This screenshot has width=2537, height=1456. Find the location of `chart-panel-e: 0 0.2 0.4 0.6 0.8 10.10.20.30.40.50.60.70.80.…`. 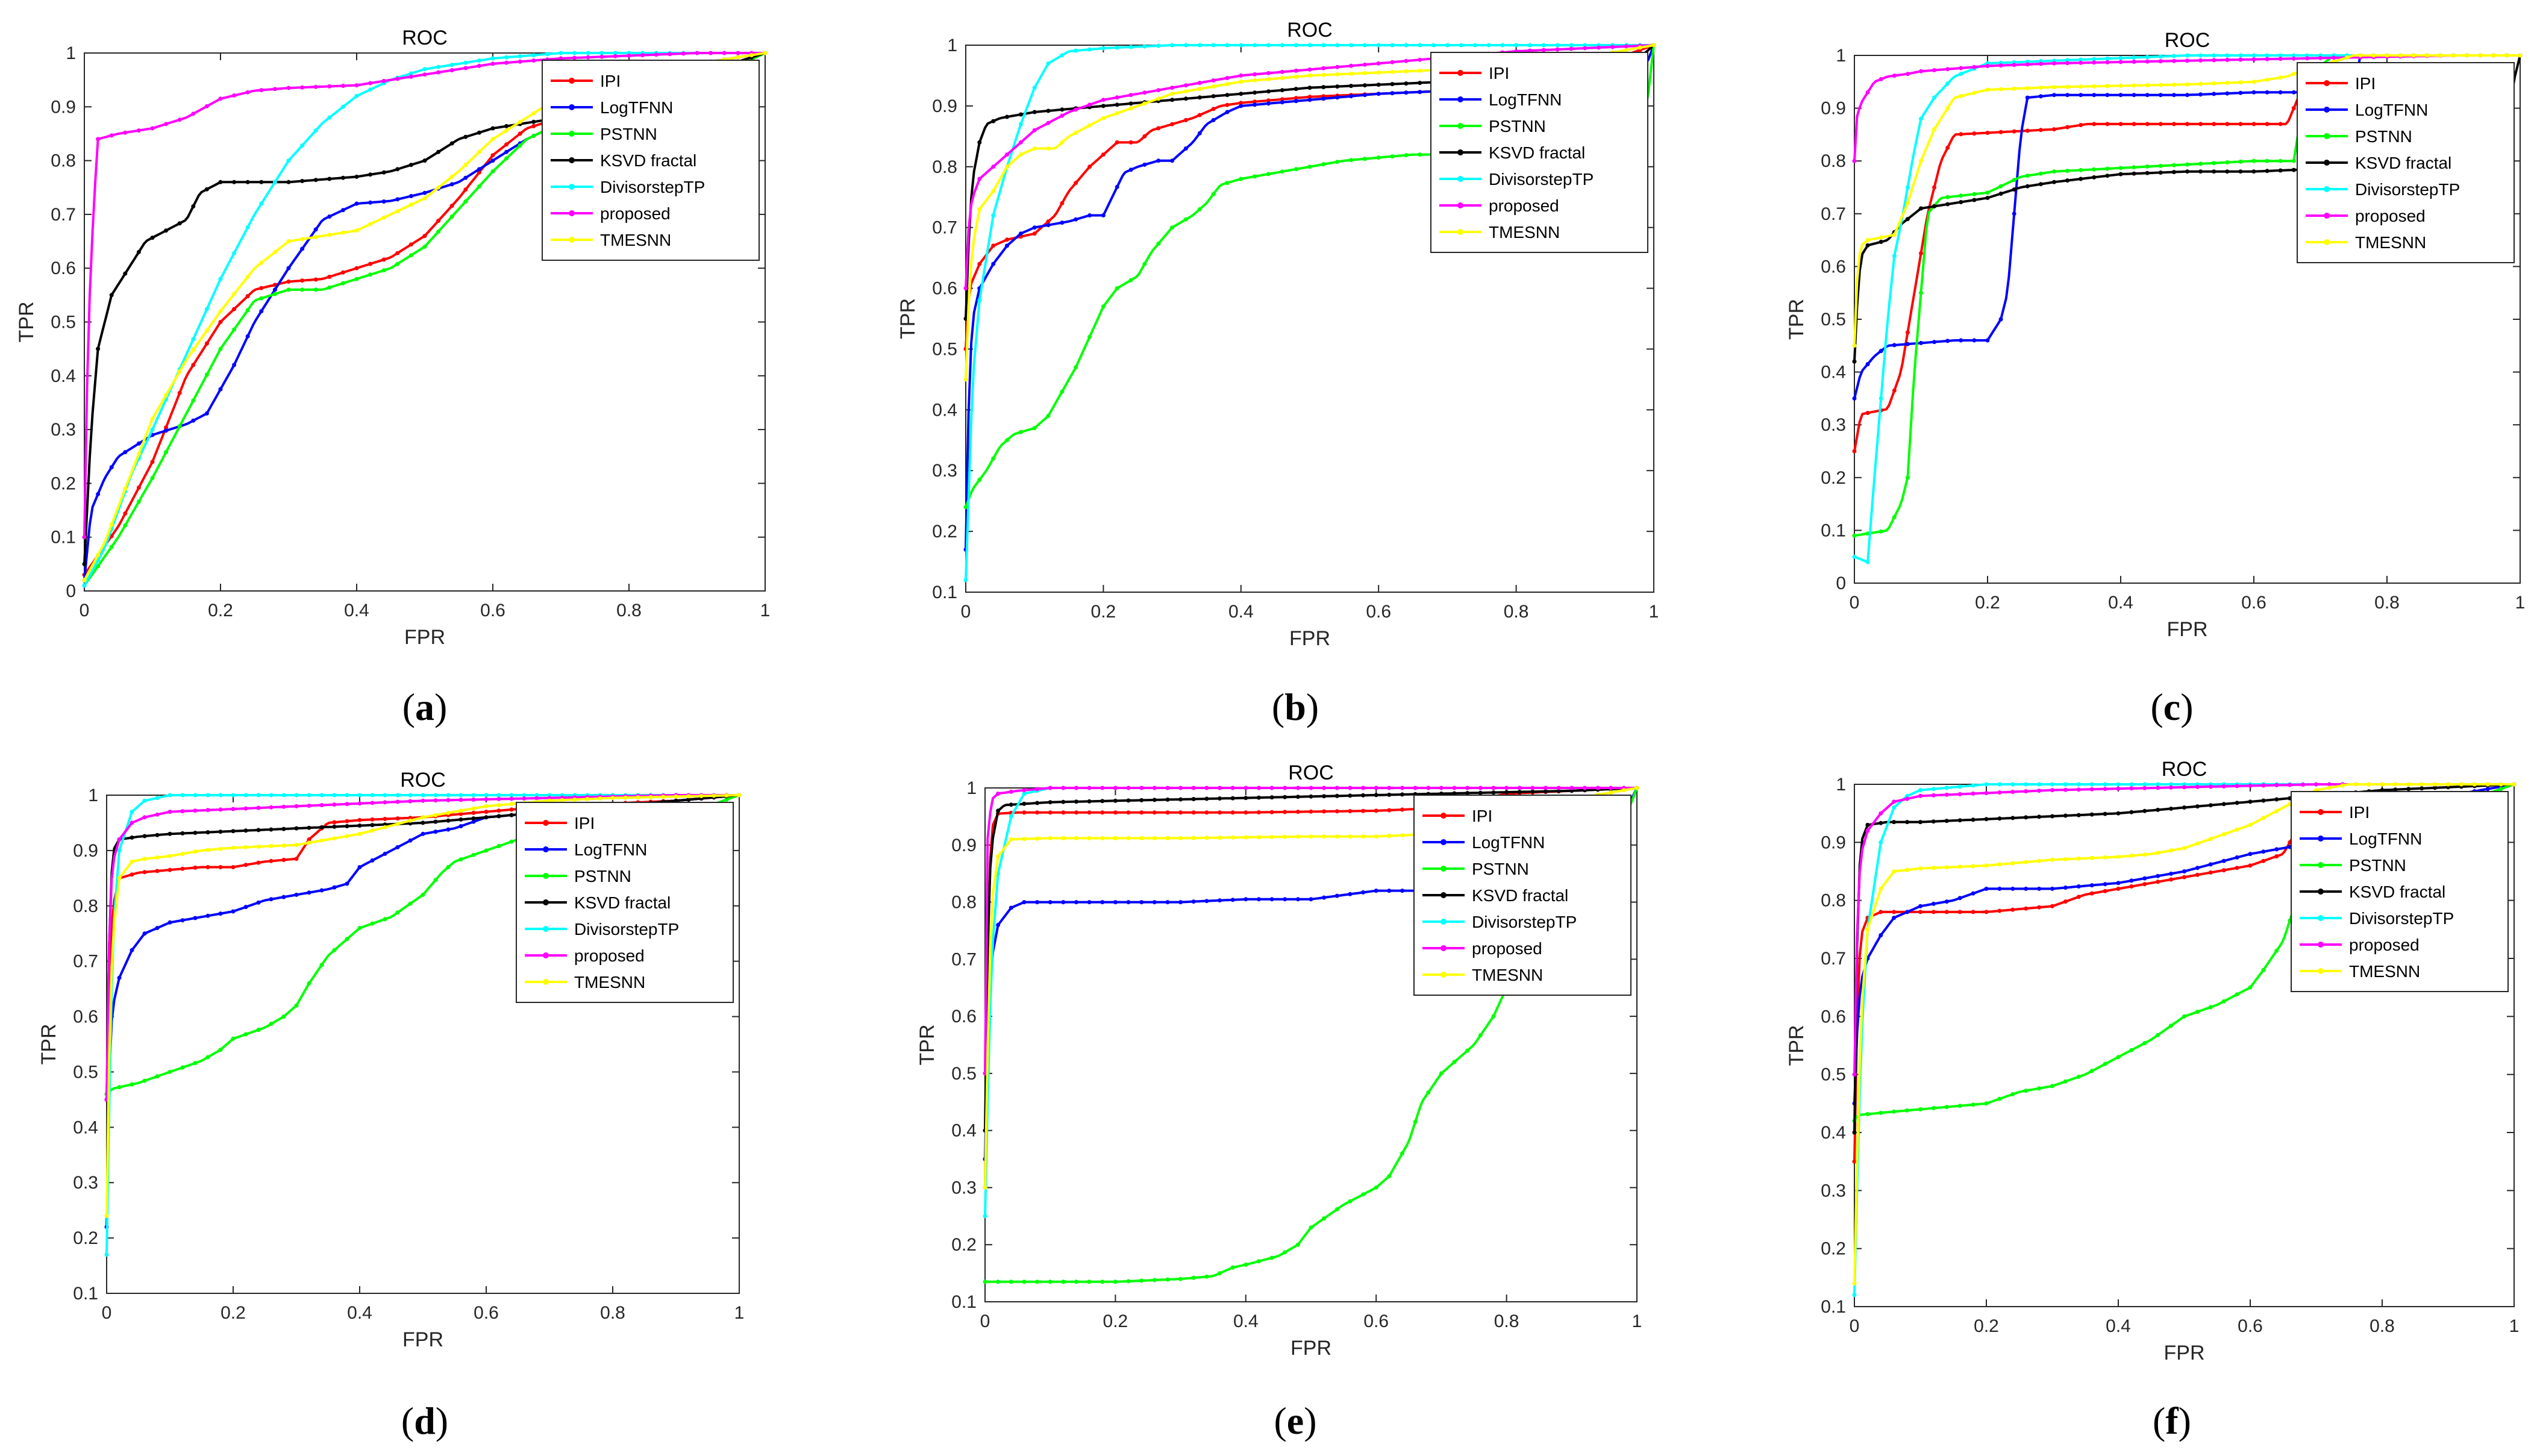

chart-panel-e: 0 0.2 0.4 0.6 0.8 10.10.20.30.40.50.60.70.80.… is located at coordinates (1279, 1061).